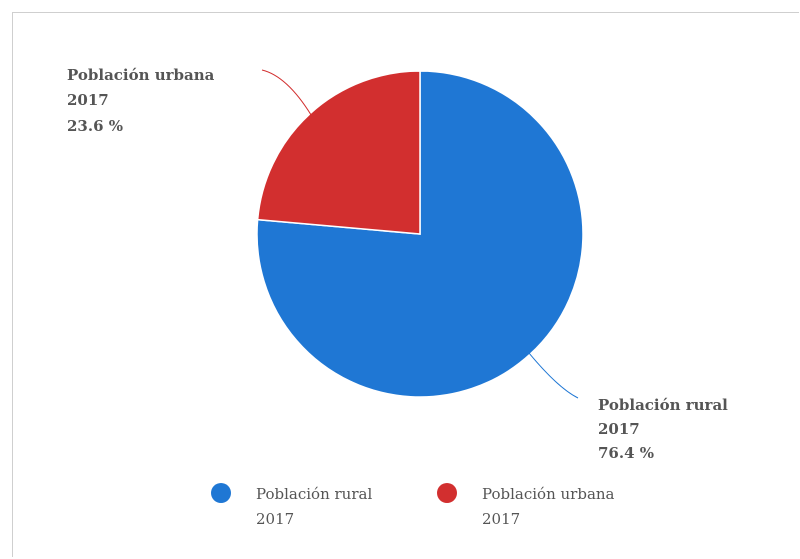 Image resolution: width=800 pixels, height=559 pixels. What do you see at coordinates (95, 126) in the screenshot?
I see `callout-urbana-value: 23.6 %` at bounding box center [95, 126].